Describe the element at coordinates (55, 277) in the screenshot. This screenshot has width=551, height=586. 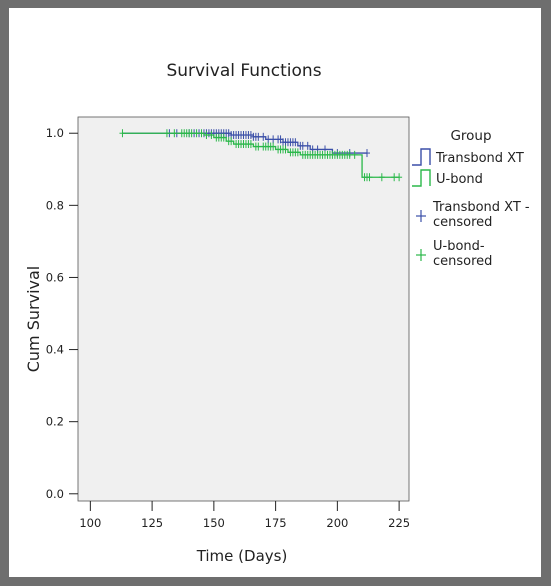
I see `y-tick-label: 0.6` at that location.